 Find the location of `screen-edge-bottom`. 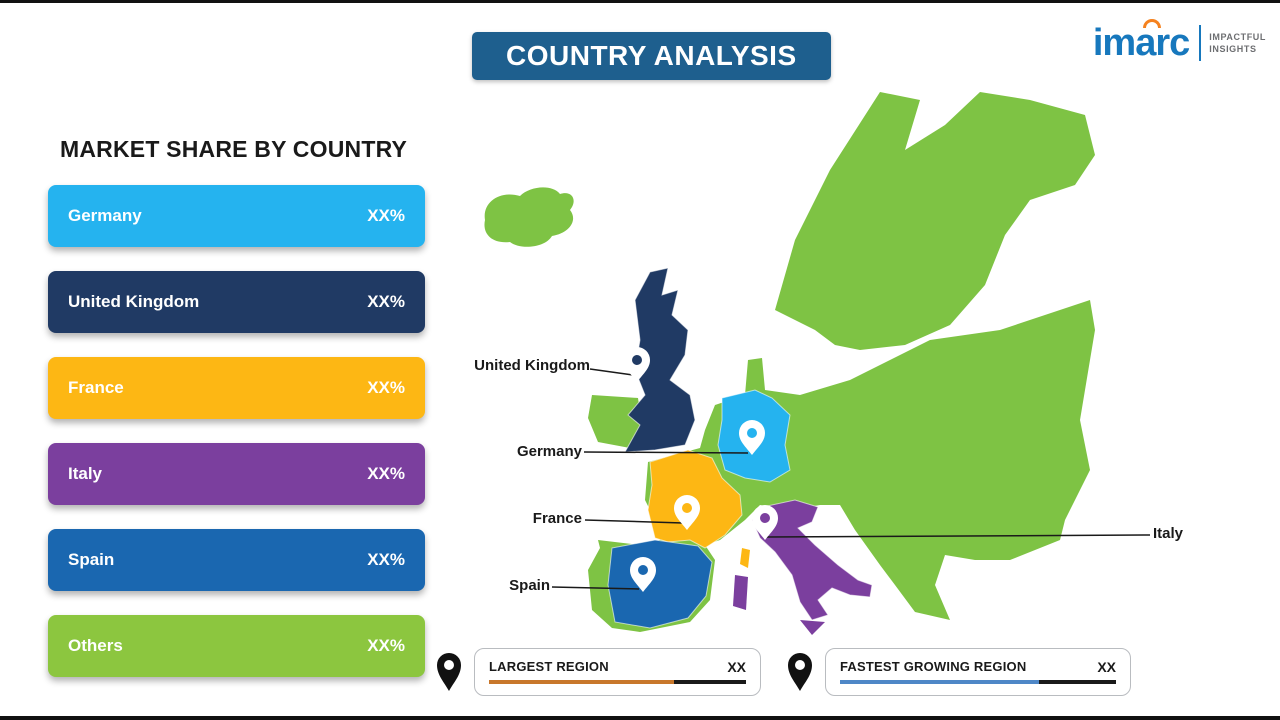

screen-edge-bottom is located at coordinates (640, 718).